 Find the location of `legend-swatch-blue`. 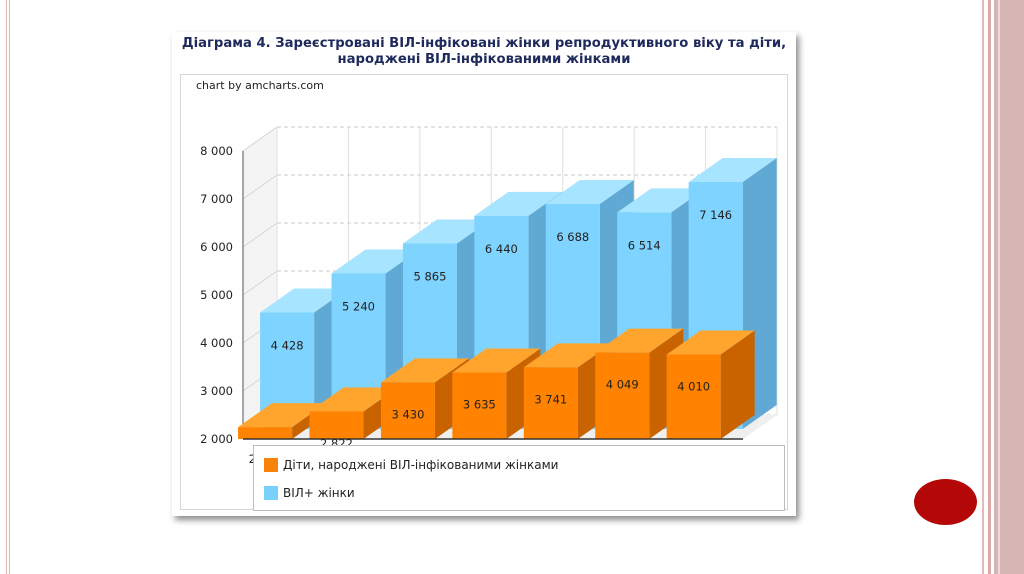

legend-swatch-blue is located at coordinates (271, 493).